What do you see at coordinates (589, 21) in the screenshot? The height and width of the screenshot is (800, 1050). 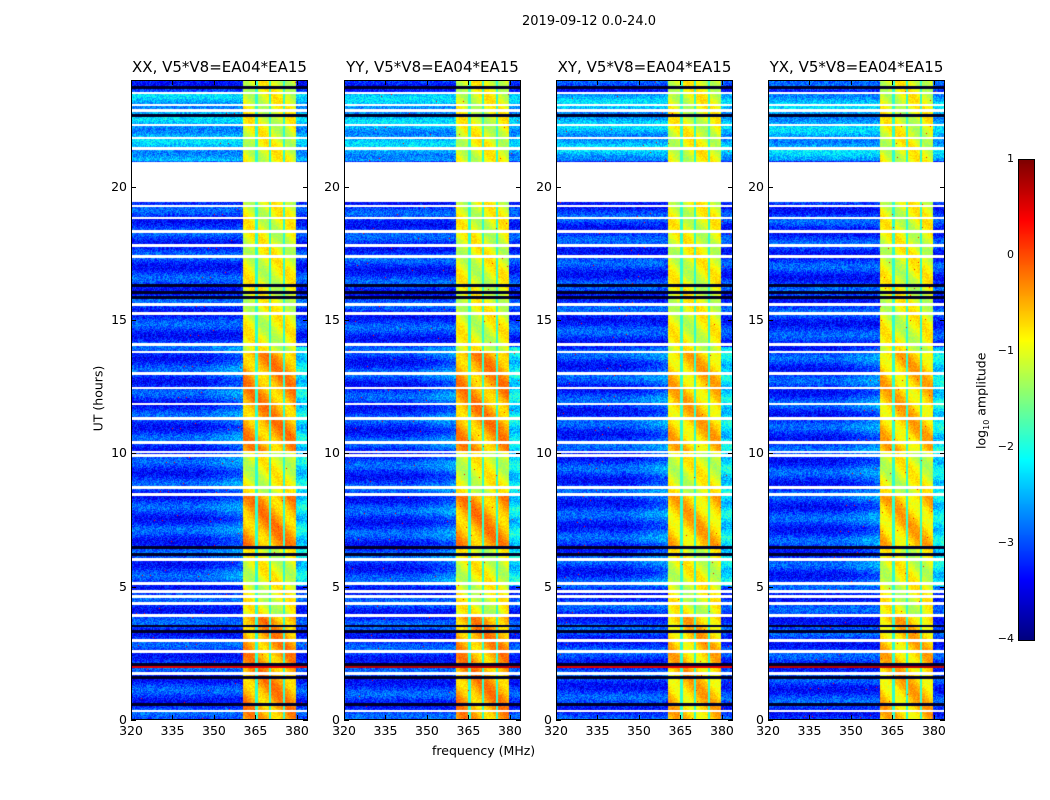 I see `figure-title: 2019-09-12 0.0-24.0` at bounding box center [589, 21].